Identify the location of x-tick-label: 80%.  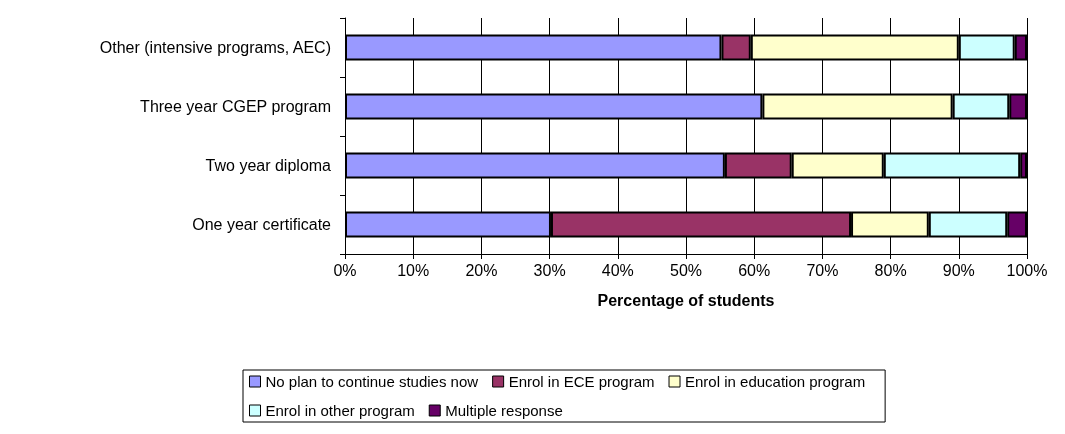
(890, 270).